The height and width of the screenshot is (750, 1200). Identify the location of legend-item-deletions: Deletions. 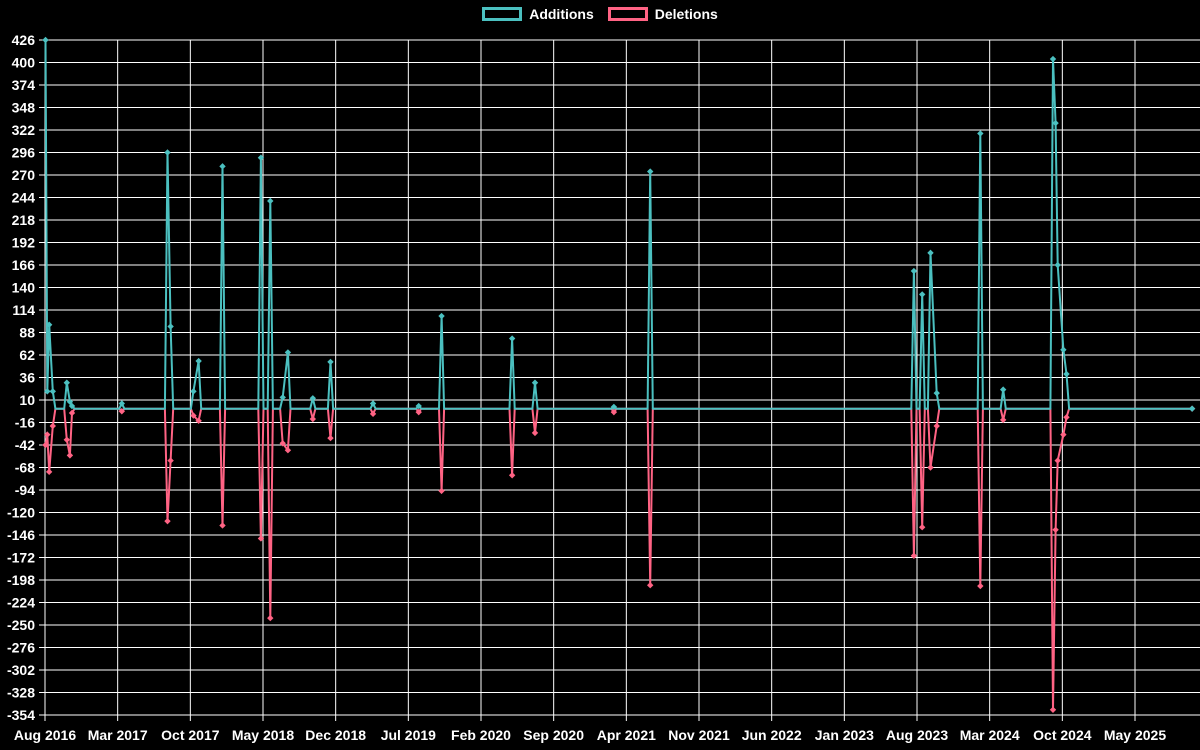
(662, 14).